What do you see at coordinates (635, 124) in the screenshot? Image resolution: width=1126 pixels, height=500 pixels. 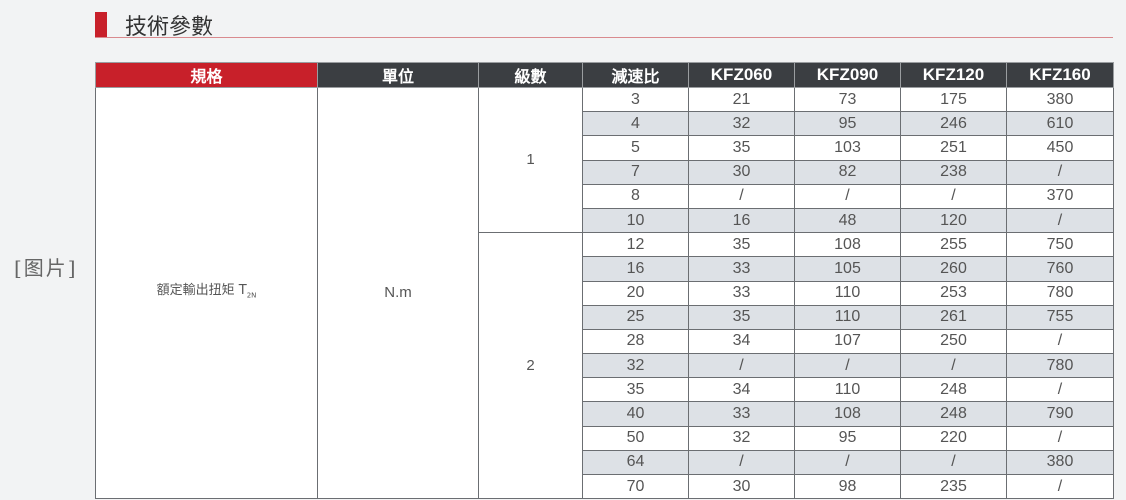 I see `ratio-cell: 4` at bounding box center [635, 124].